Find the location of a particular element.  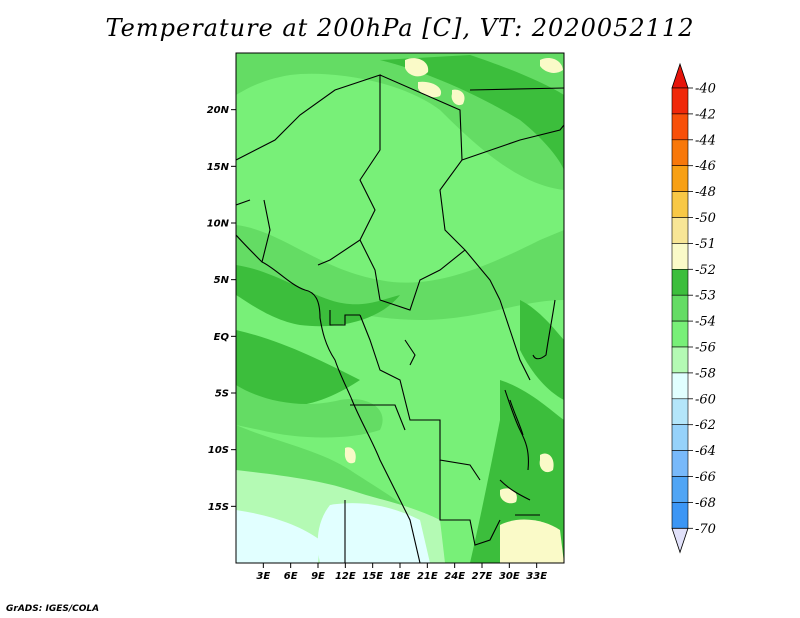

lat-tick-label: EQ is located at coordinates (222, 337).